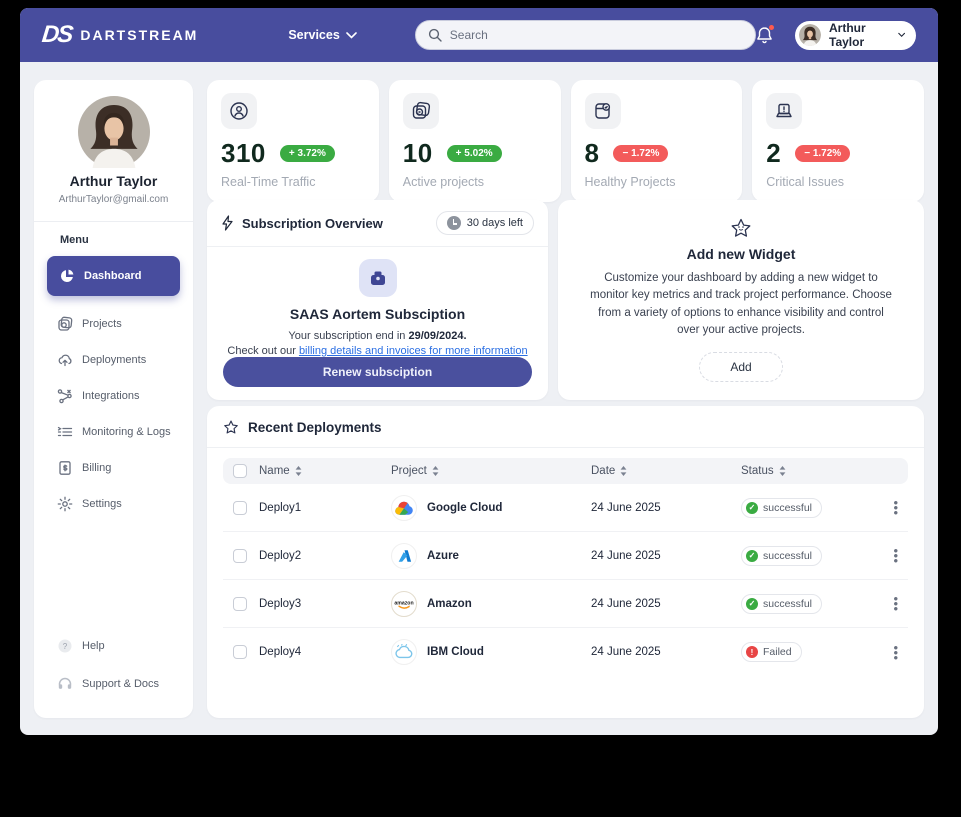 The width and height of the screenshot is (961, 817). What do you see at coordinates (293, 141) in the screenshot?
I see `stat-card-real-time-traffic: 310 + 3.72% Real-Time Traffic` at bounding box center [293, 141].